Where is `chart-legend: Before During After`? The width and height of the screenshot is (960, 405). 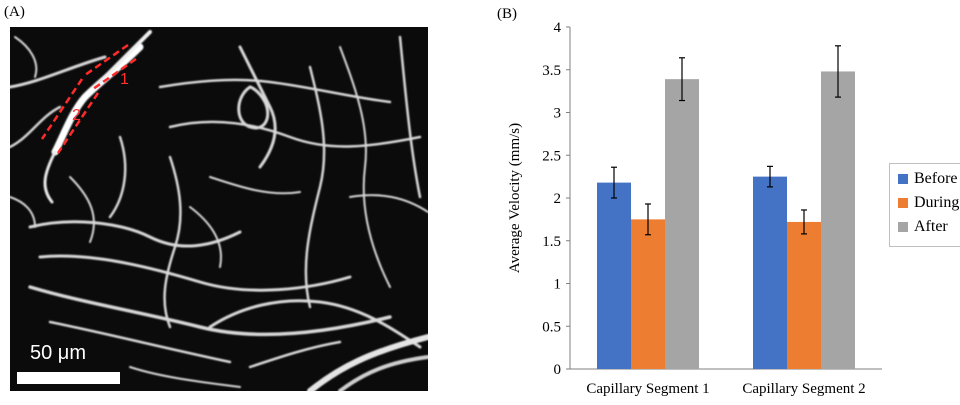
chart-legend: Before During After is located at coordinates (924, 205).